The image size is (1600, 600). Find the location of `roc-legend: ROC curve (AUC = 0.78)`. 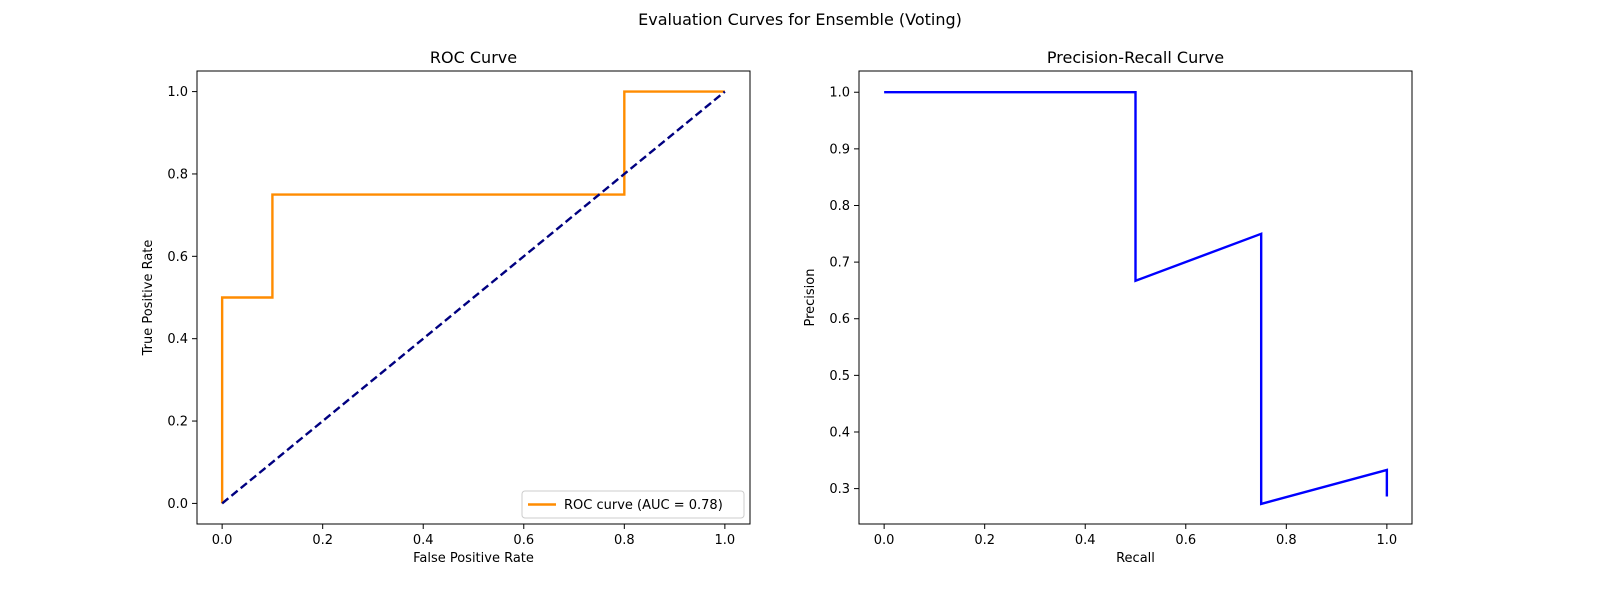

roc-legend: ROC curve (AUC = 0.78) is located at coordinates (633, 504).